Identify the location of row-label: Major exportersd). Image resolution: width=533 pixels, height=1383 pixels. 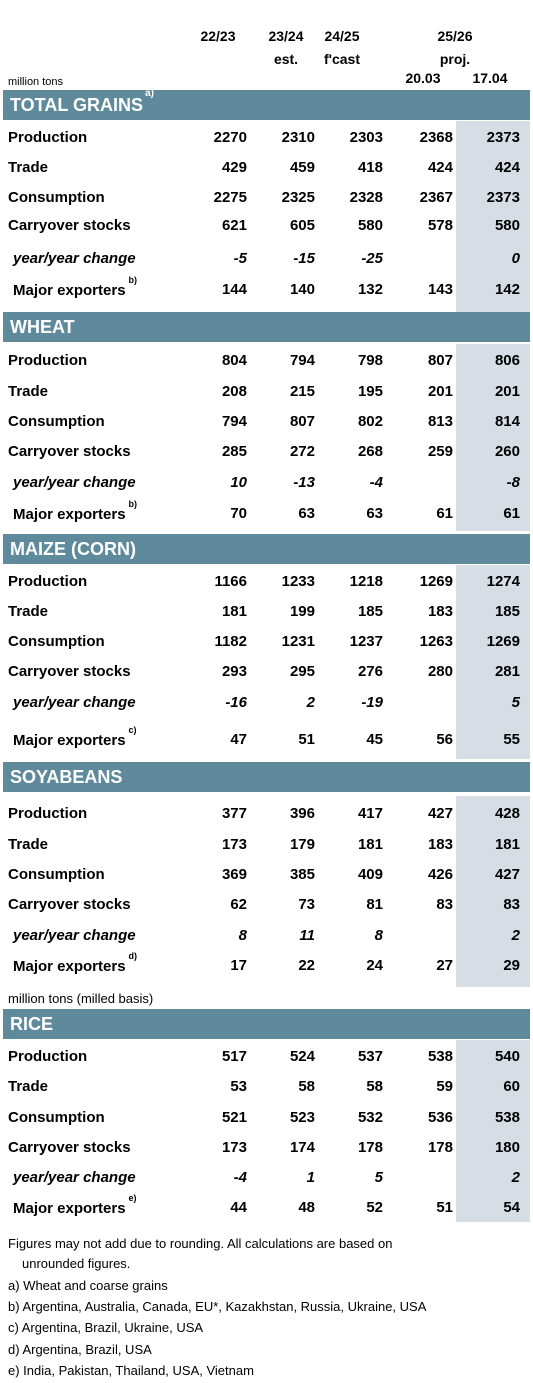
(75, 963).